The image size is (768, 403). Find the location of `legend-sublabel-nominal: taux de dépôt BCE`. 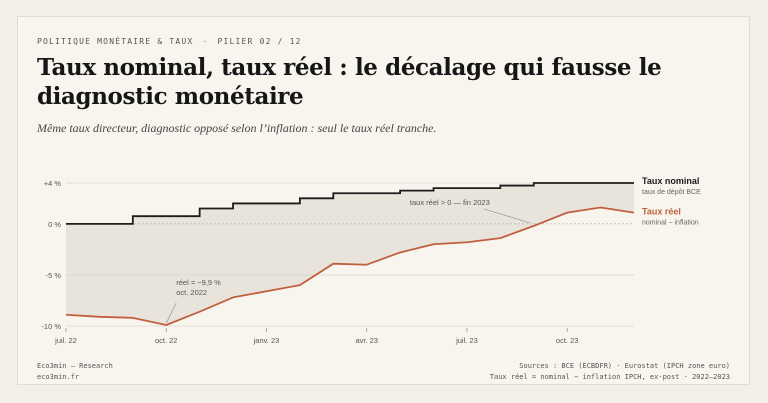

legend-sublabel-nominal: taux de dépôt BCE is located at coordinates (671, 192).